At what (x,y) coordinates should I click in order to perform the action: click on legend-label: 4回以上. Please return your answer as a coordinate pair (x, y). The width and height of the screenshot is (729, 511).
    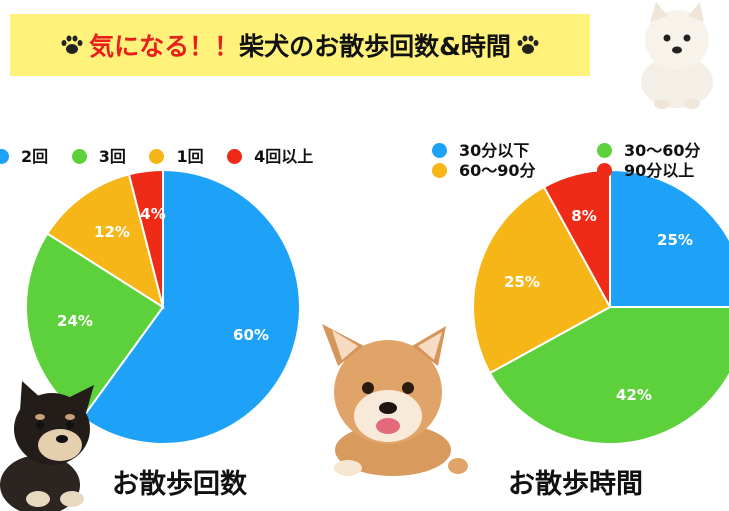
    Looking at the image, I should click on (284, 156).